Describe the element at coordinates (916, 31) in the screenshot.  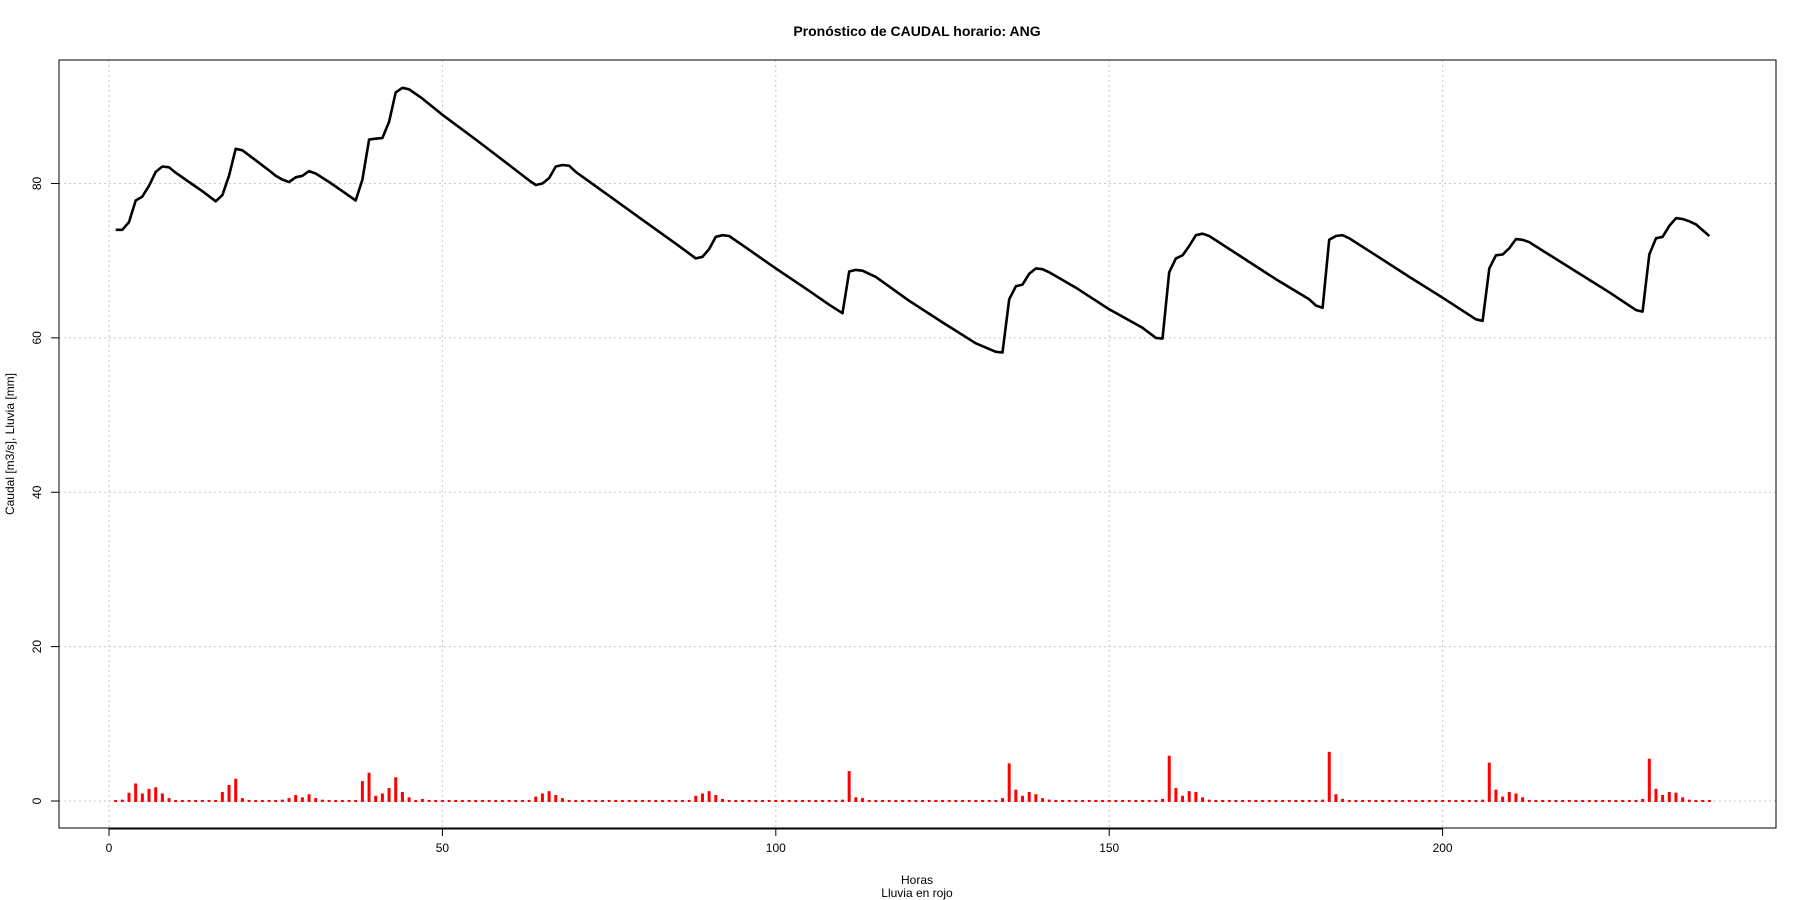
I see `chart-title: Pronóstico de CAUDAL horario: ANG` at that location.